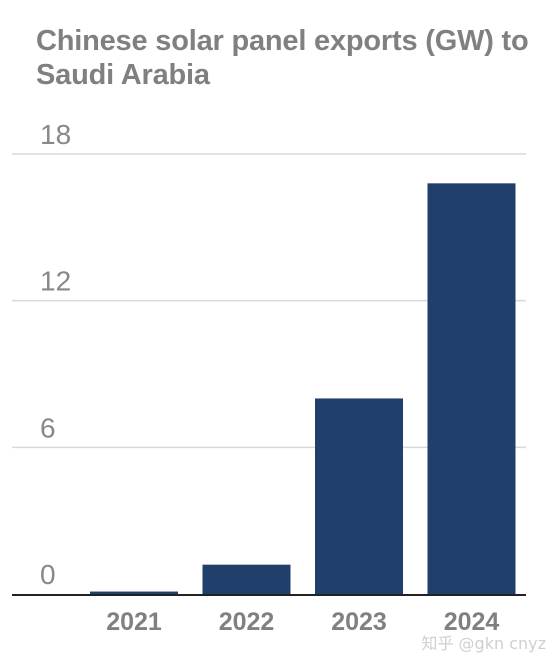 This screenshot has width=560, height=668. I want to click on watermark: 知乎 @gkn cnyz, so click(483, 643).